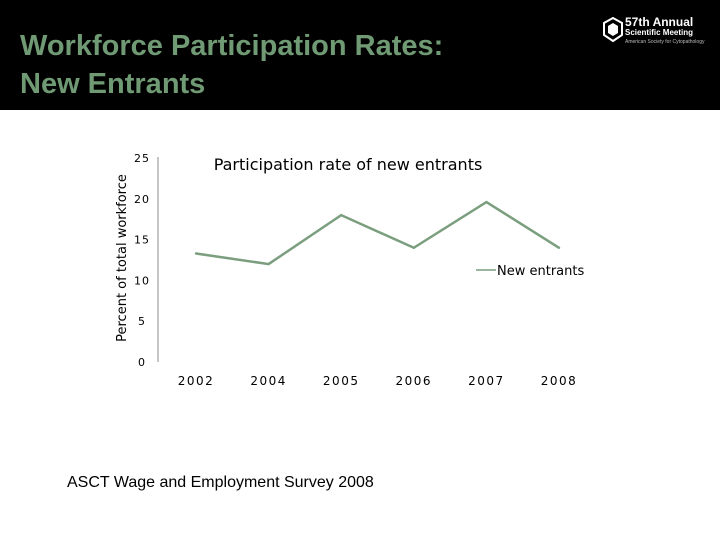 This screenshot has height=540, width=720. Describe the element at coordinates (414, 381) in the screenshot. I see `x-tick-label: 2006` at that location.